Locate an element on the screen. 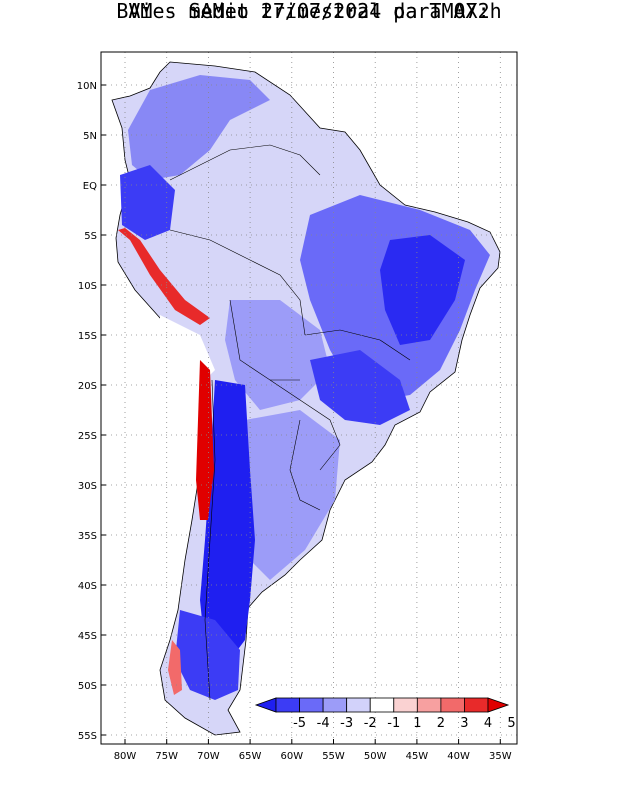  colorbar-label: -3 is located at coordinates (346, 723).